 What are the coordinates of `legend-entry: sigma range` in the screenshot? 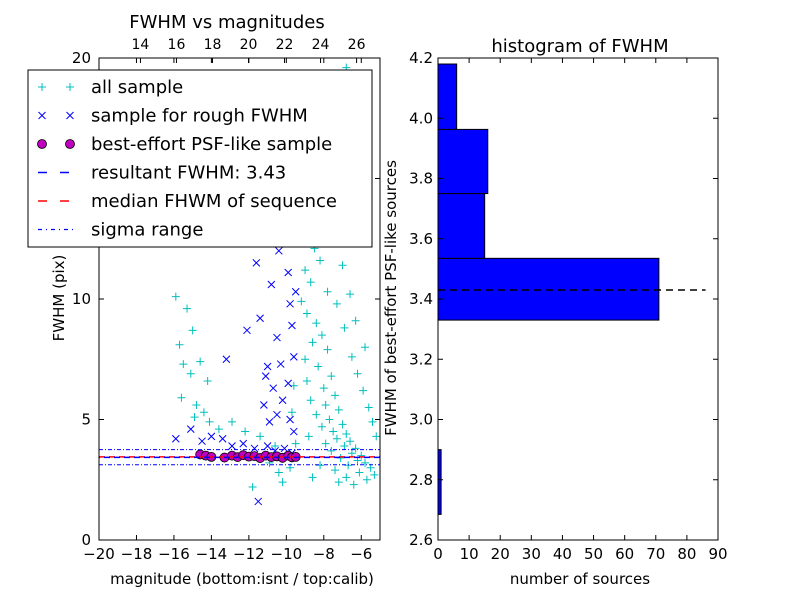 It's located at (120, 230).